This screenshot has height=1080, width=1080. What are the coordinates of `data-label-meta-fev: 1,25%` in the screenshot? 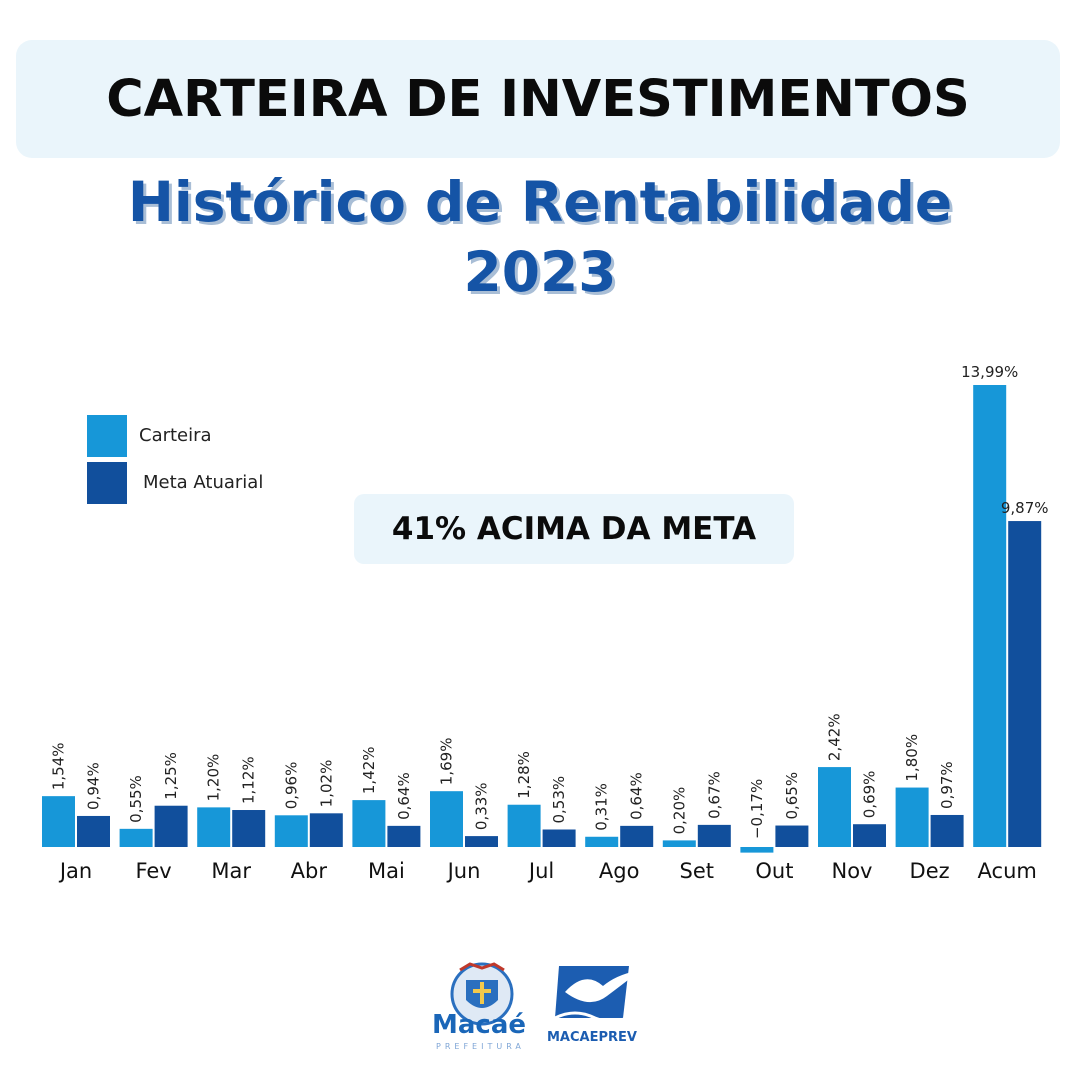 It's located at (171, 776).